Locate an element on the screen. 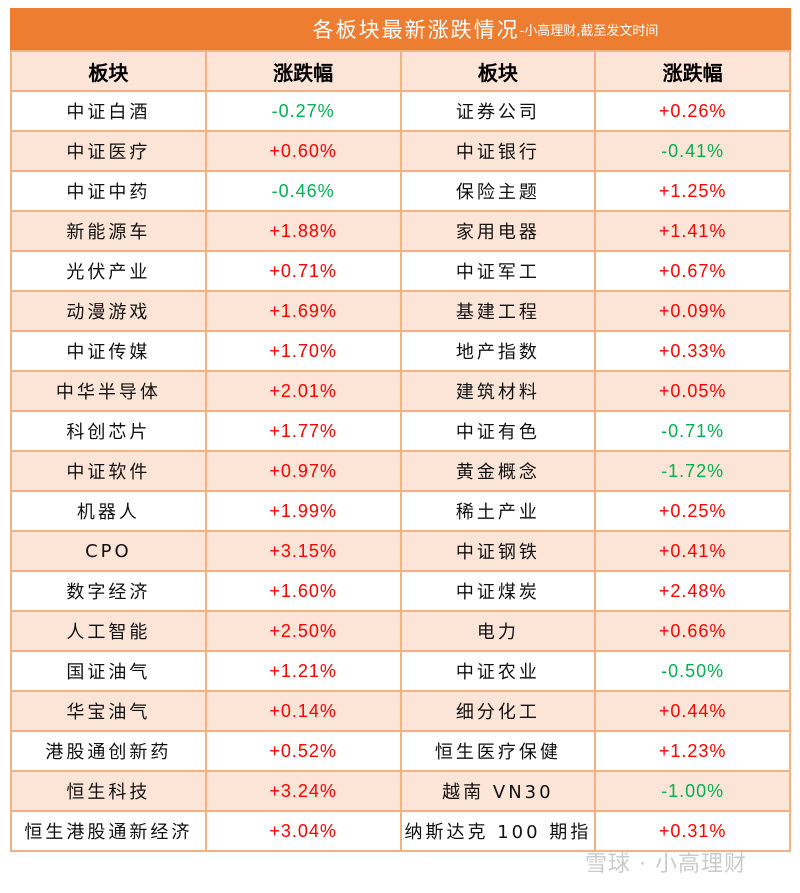 This screenshot has width=800, height=893. table-row: 科创芯片 +1.77% 中证有色 -0.71% is located at coordinates (400, 431).